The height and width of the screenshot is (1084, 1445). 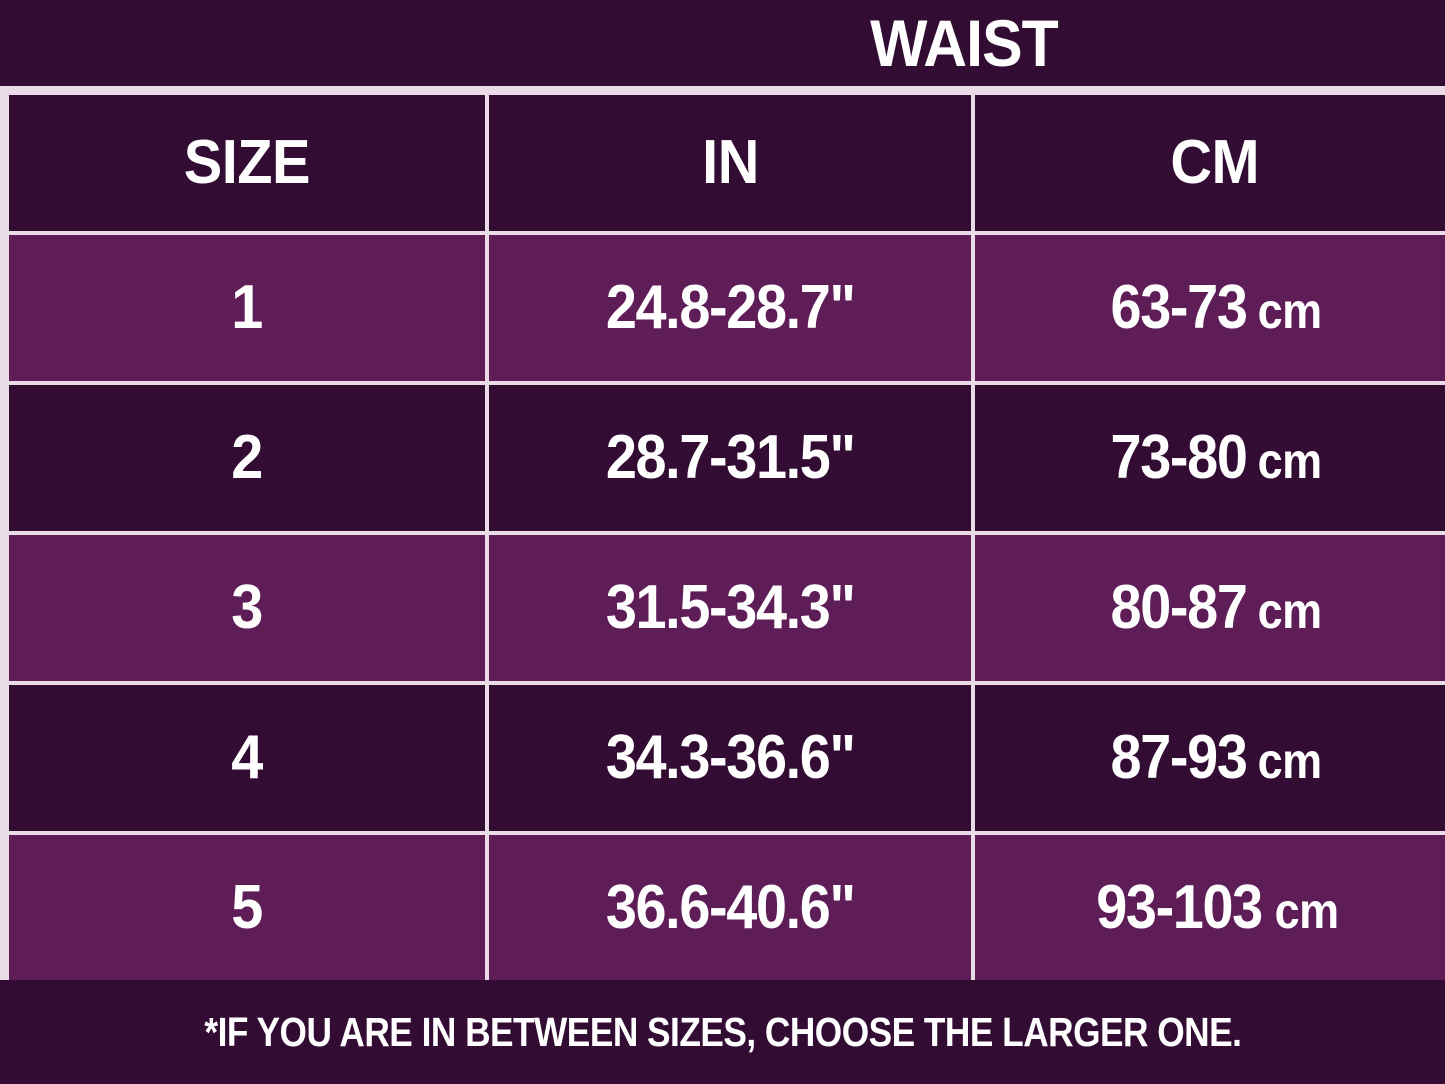 I want to click on inches-value: 36.6-40.6", so click(x=730, y=907).